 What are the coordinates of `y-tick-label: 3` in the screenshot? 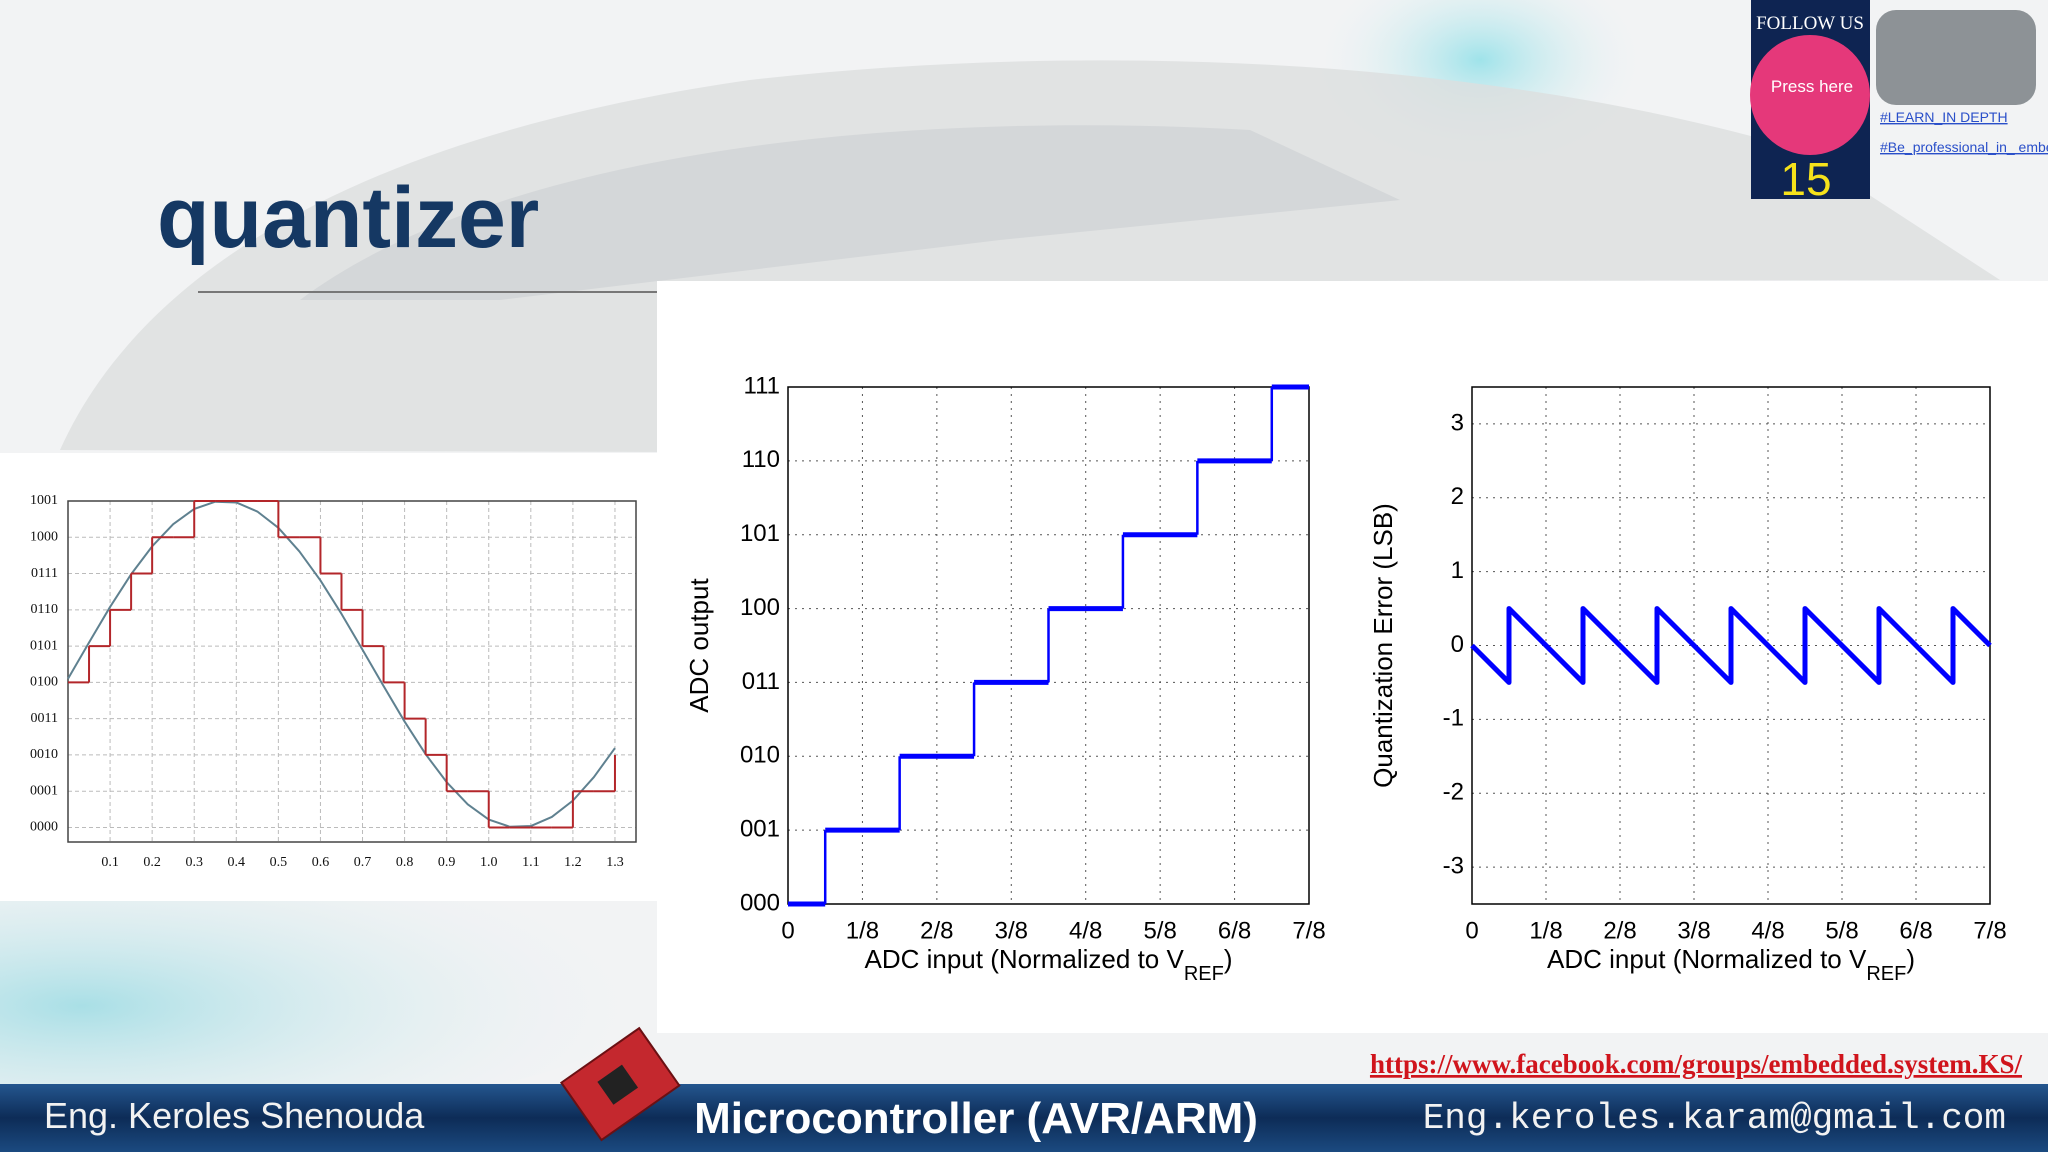 It's located at (1457, 422).